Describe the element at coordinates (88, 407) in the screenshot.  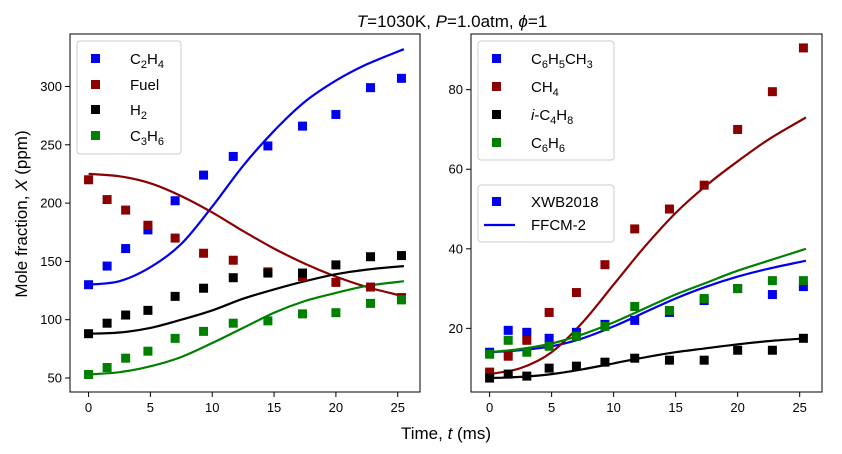
I see `left-xtick-label: 0` at that location.